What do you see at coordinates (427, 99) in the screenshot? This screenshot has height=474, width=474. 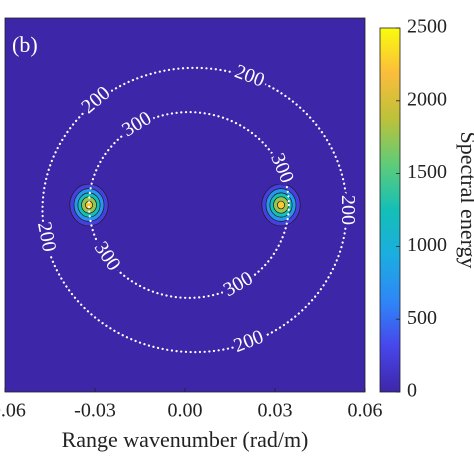 I see `colorbar-tick-label: 2000` at bounding box center [427, 99].